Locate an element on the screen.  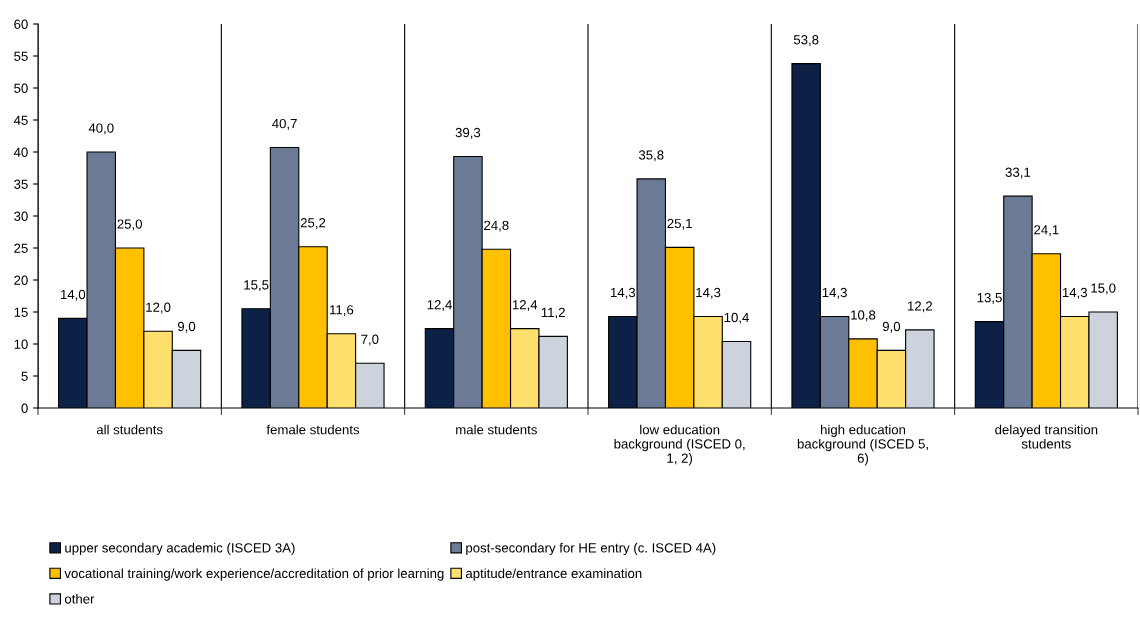
data-label: 53,8 is located at coordinates (806, 40).